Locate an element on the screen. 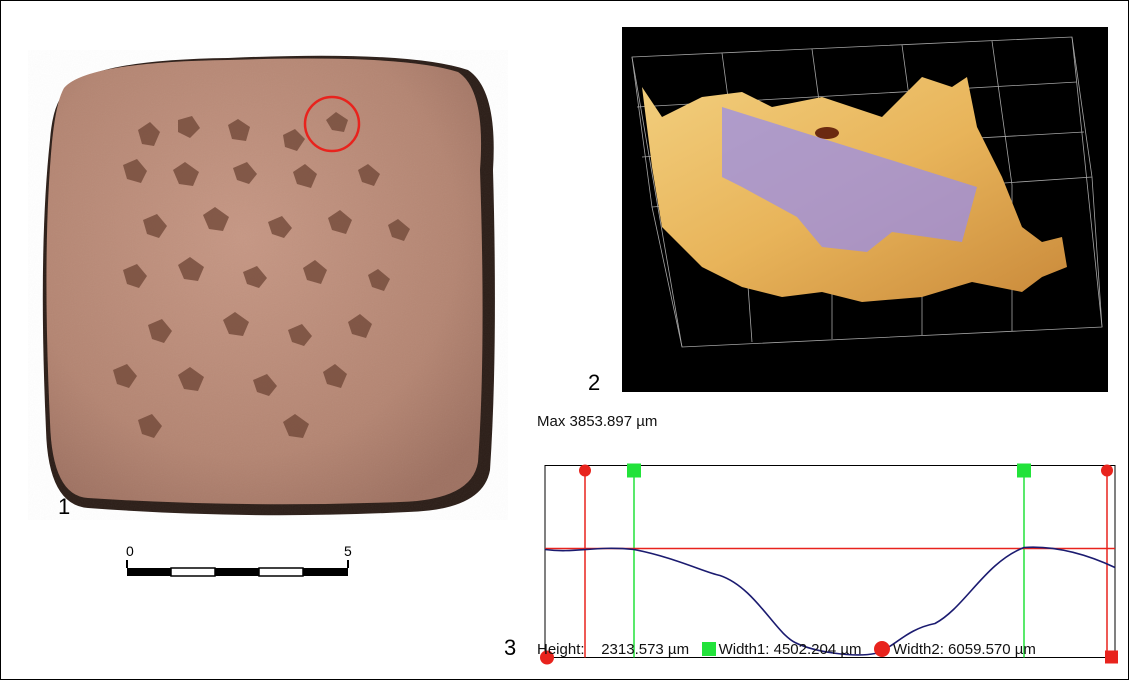 The height and width of the screenshot is (690, 1131). height-value: 2313.573 µm is located at coordinates (645, 649).